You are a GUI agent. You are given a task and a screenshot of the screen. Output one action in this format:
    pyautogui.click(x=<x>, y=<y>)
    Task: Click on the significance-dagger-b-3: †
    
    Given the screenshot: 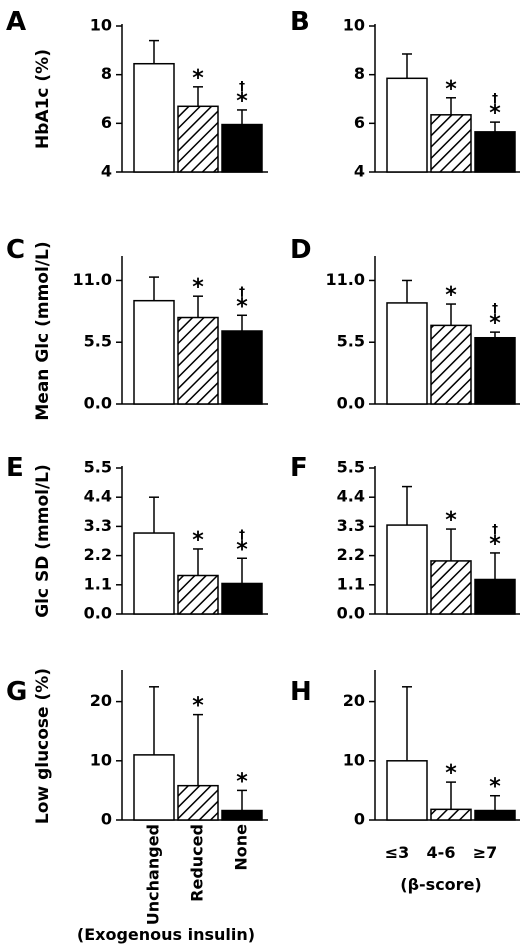 What is the action you would take?
    pyautogui.click(x=495, y=98)
    